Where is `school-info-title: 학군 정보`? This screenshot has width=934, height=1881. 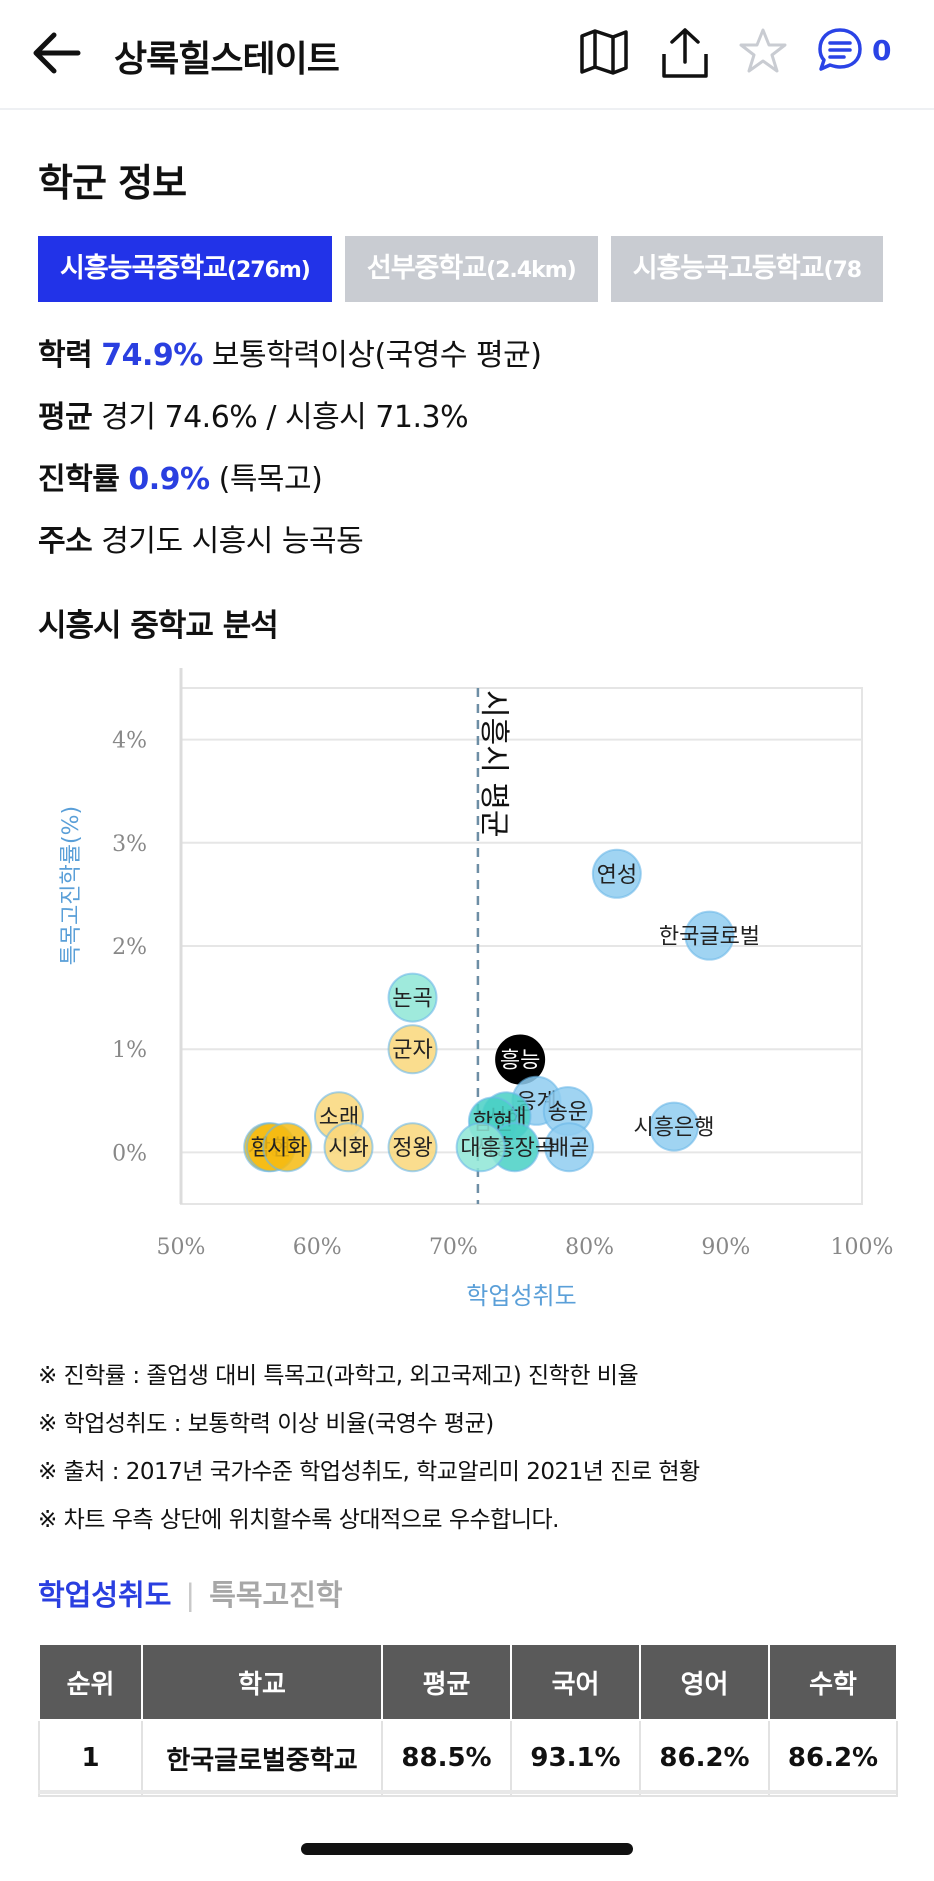
school-info-title: 학군 정보 is located at coordinates (112, 183).